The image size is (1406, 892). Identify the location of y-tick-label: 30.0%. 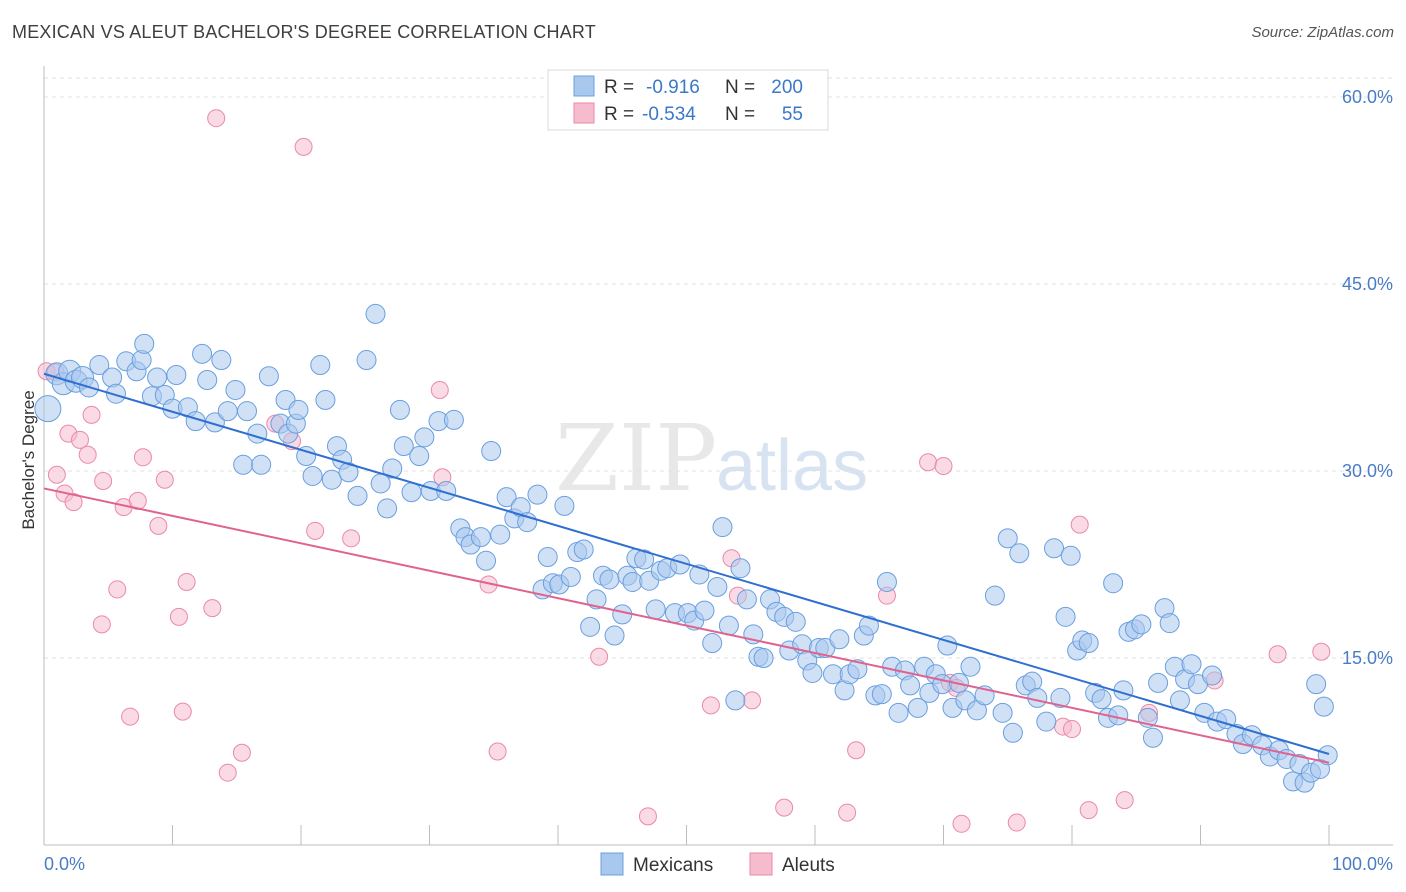
(1367, 471).